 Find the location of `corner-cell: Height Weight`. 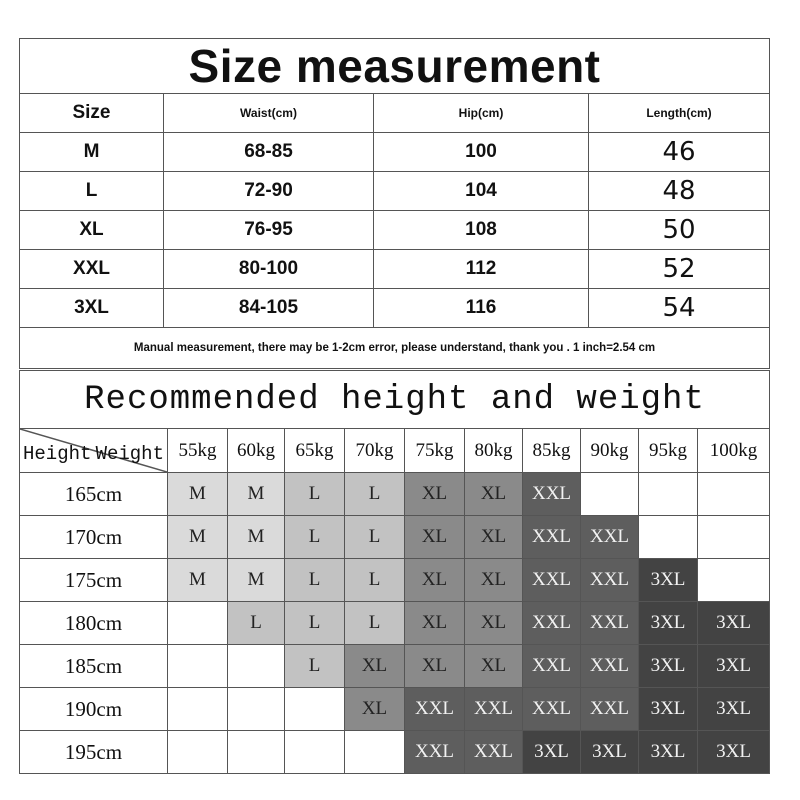

corner-cell: Height Weight is located at coordinates (93, 450).